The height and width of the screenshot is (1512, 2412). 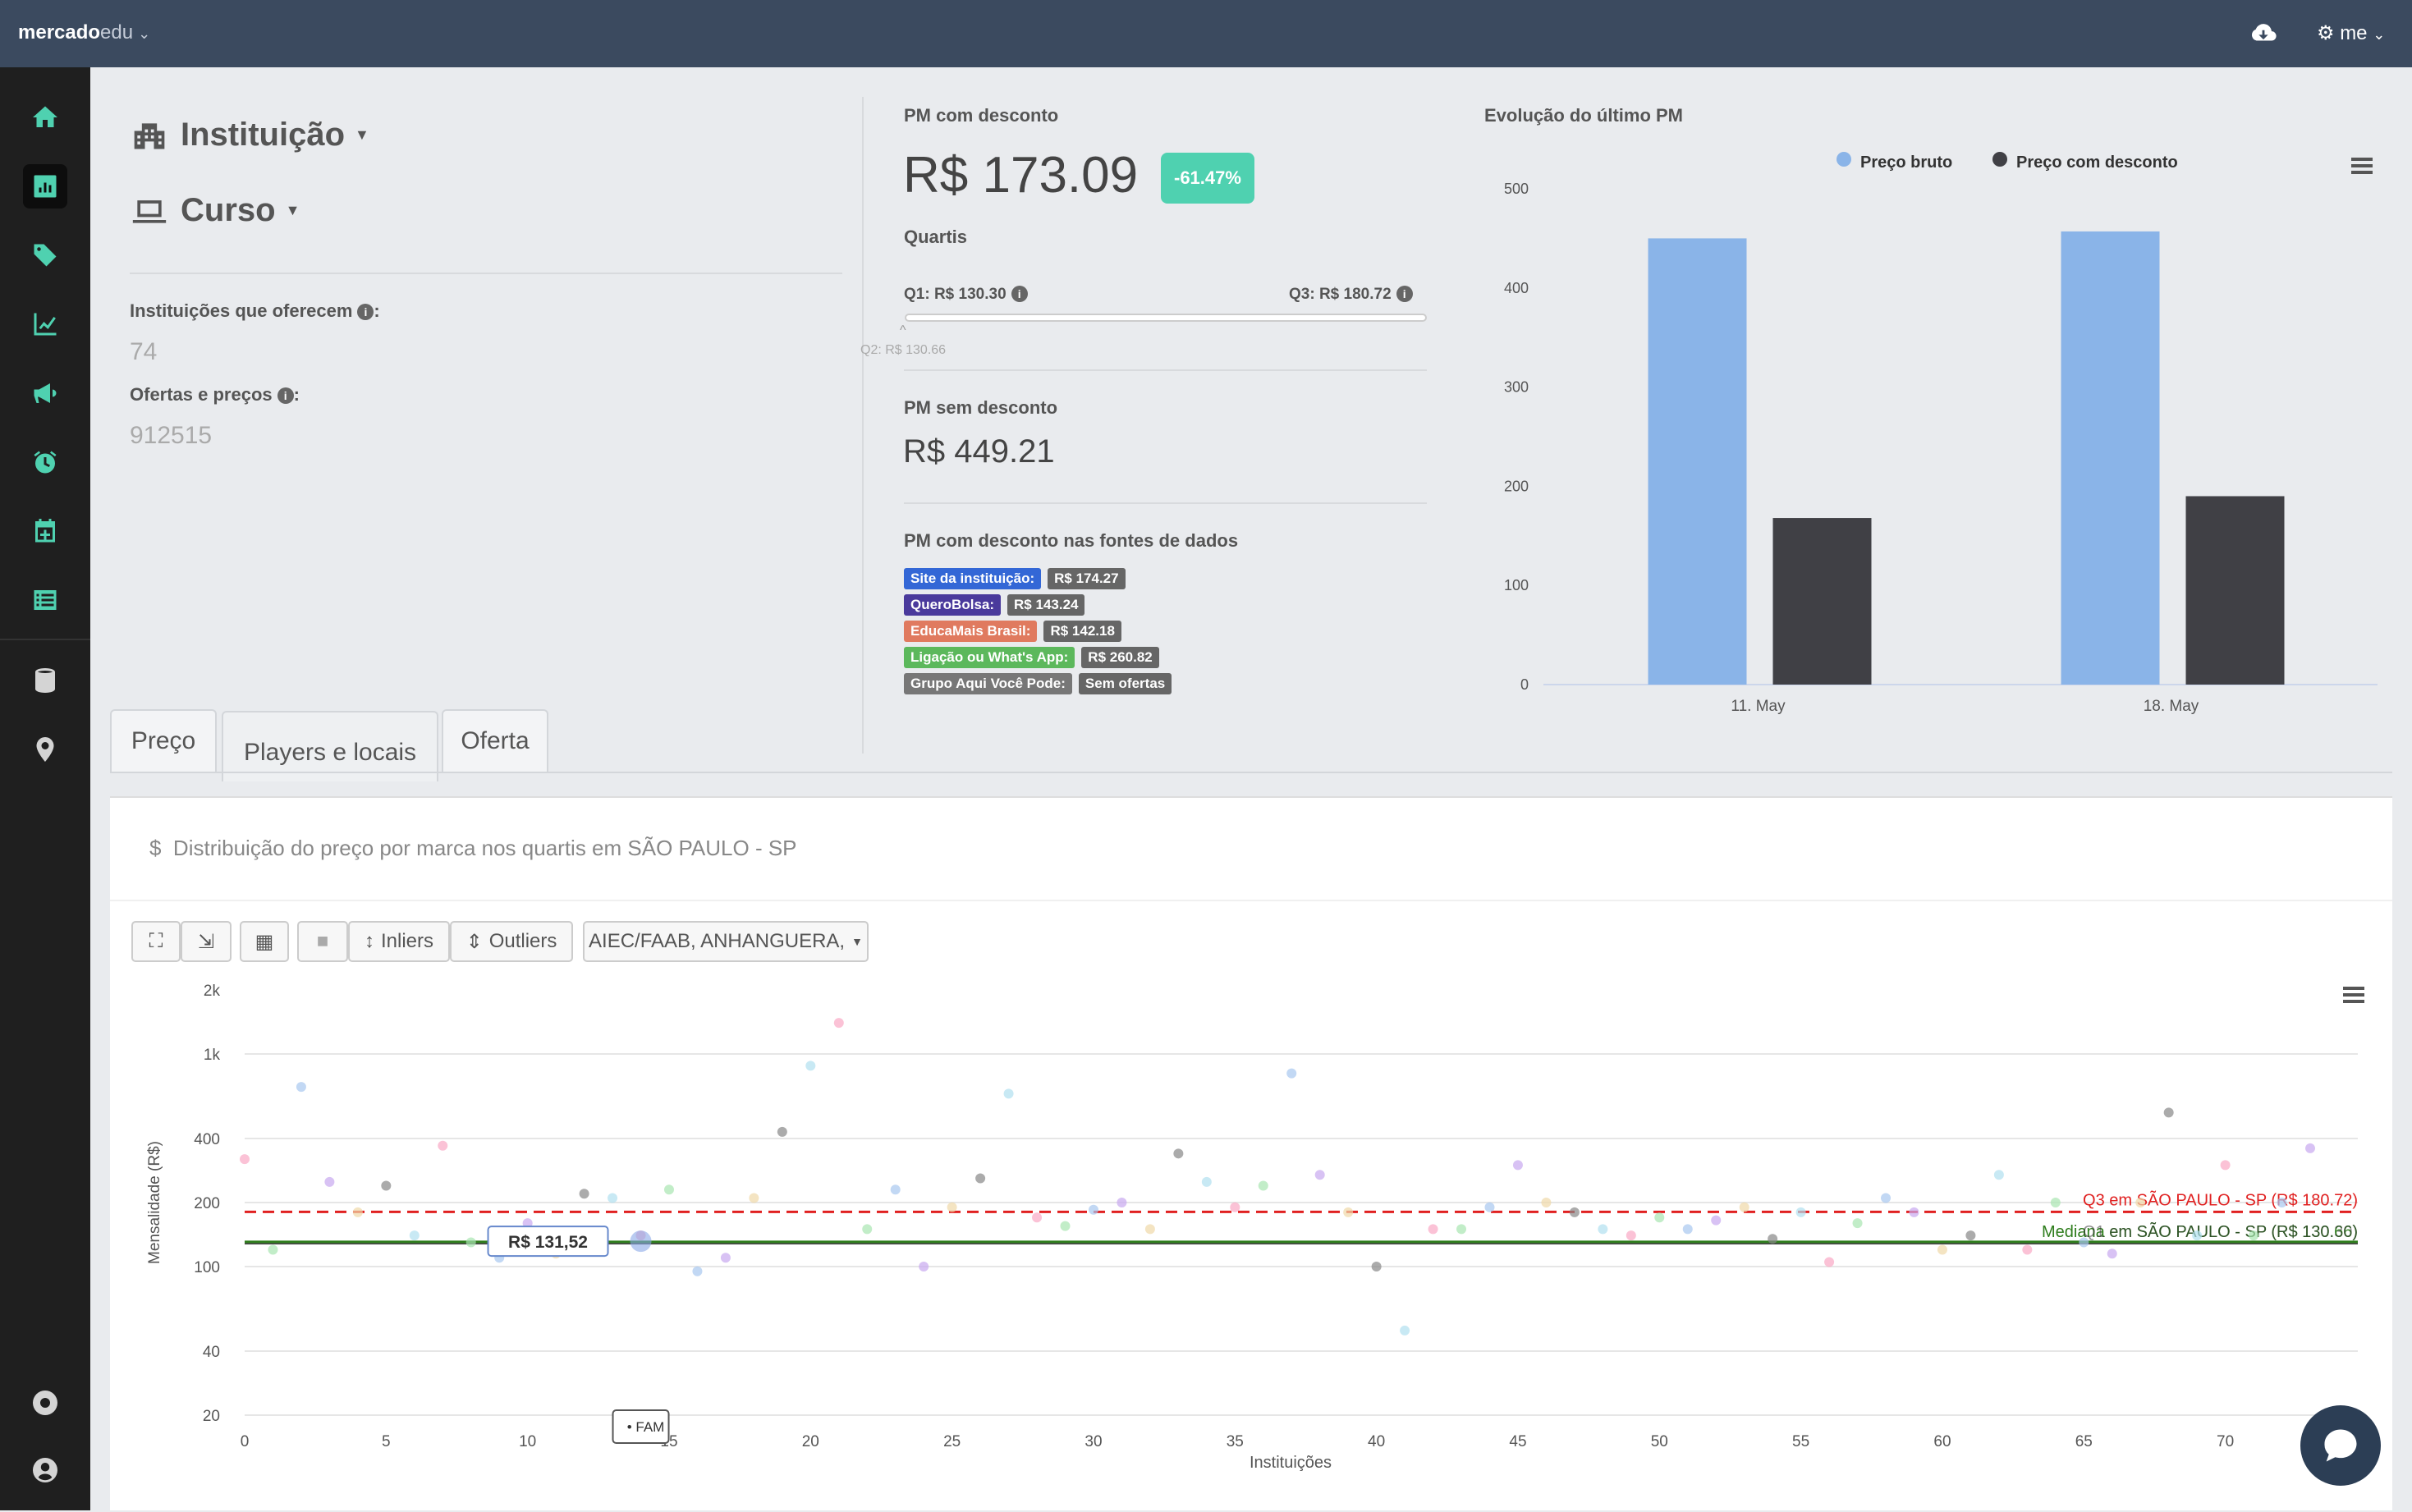 I want to click on table-button: ▦, so click(x=264, y=941).